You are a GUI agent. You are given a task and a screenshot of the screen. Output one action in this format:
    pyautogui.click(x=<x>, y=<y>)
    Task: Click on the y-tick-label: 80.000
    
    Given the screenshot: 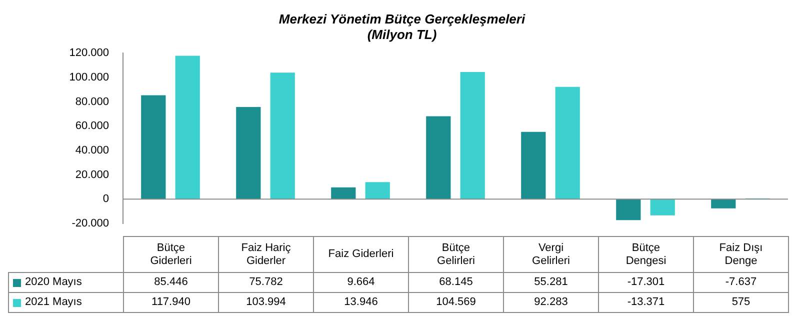 What is the action you would take?
    pyautogui.click(x=92, y=102)
    